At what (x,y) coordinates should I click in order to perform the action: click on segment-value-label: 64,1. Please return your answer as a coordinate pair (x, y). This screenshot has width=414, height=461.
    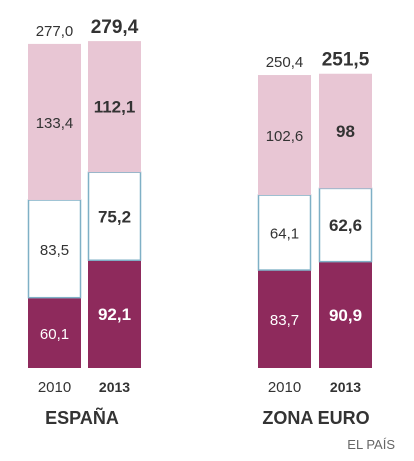
    Looking at the image, I should click on (284, 234).